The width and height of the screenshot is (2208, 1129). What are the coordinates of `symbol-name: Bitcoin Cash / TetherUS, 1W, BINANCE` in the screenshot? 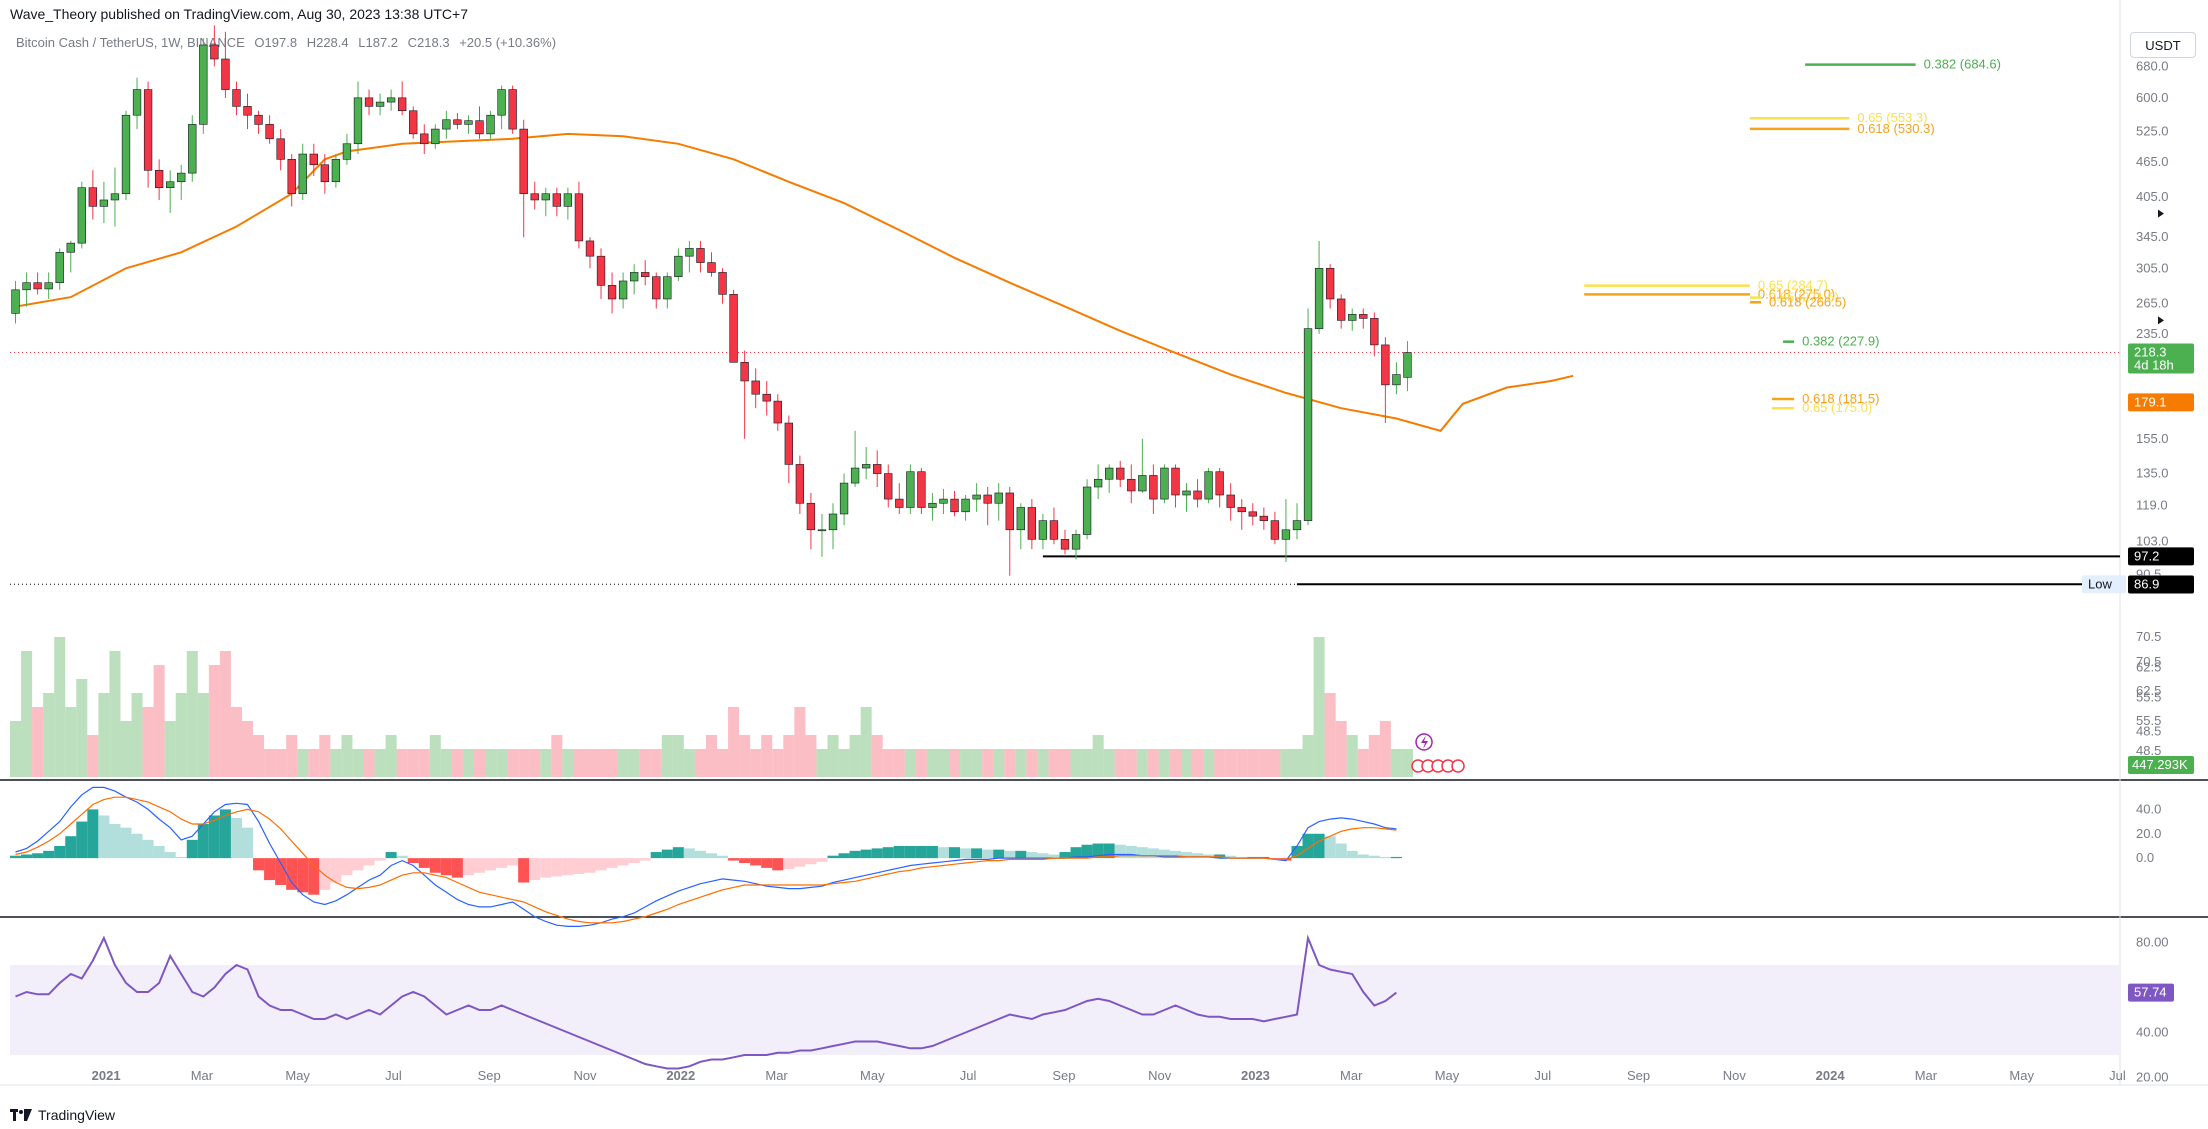 It's located at (130, 42).